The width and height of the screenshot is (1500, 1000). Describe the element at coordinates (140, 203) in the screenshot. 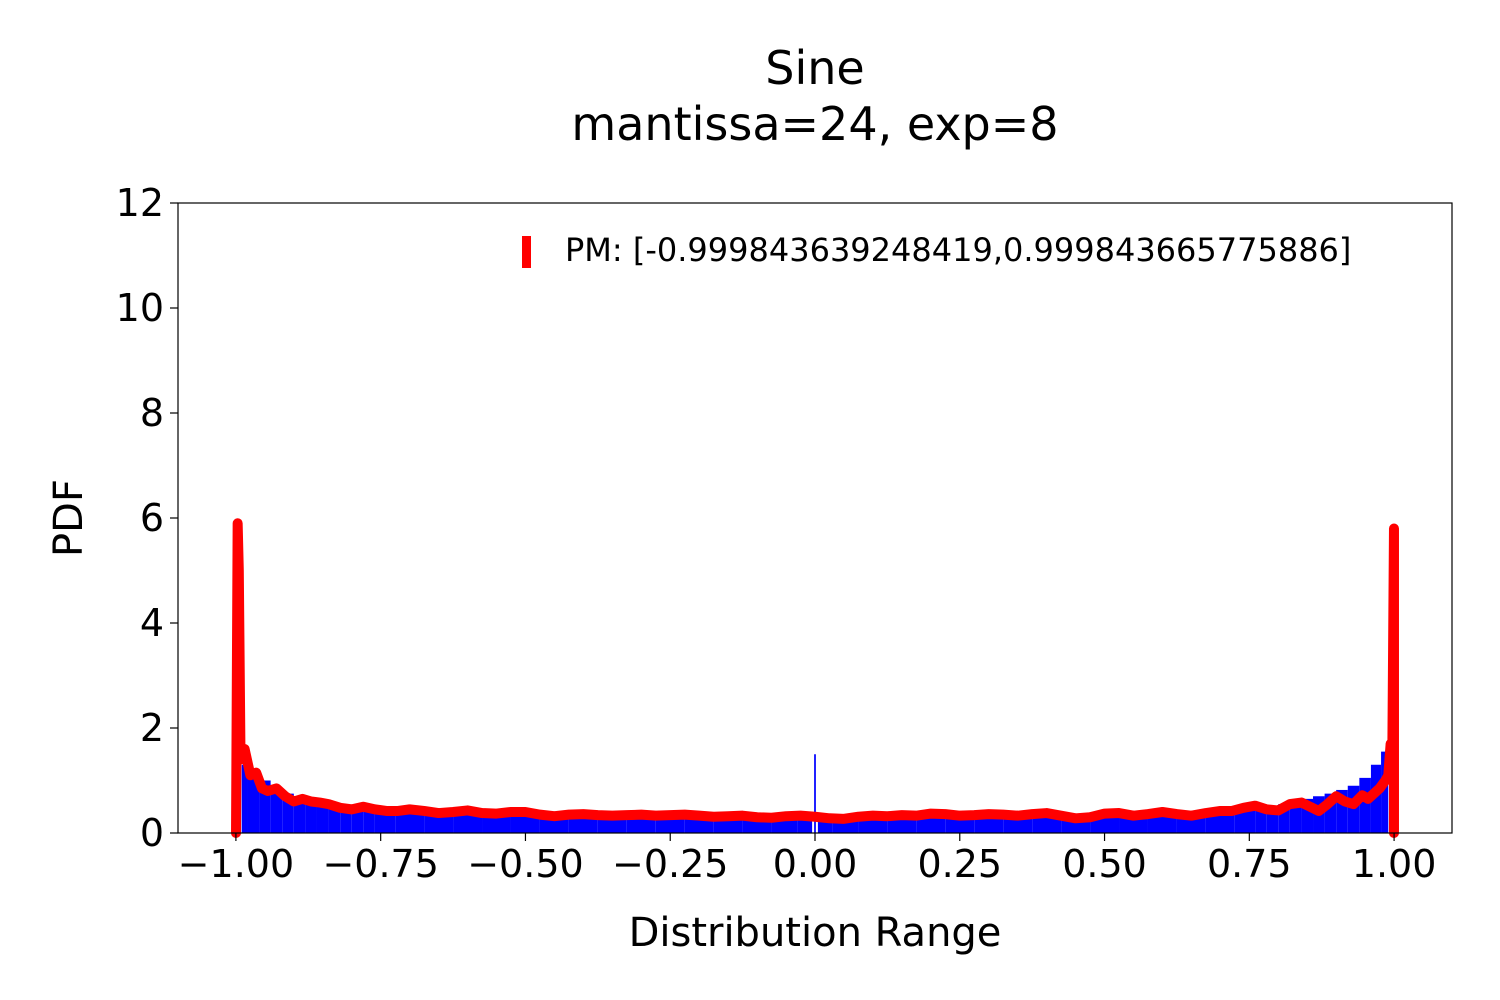

I see `y-tick-label: 12` at that location.